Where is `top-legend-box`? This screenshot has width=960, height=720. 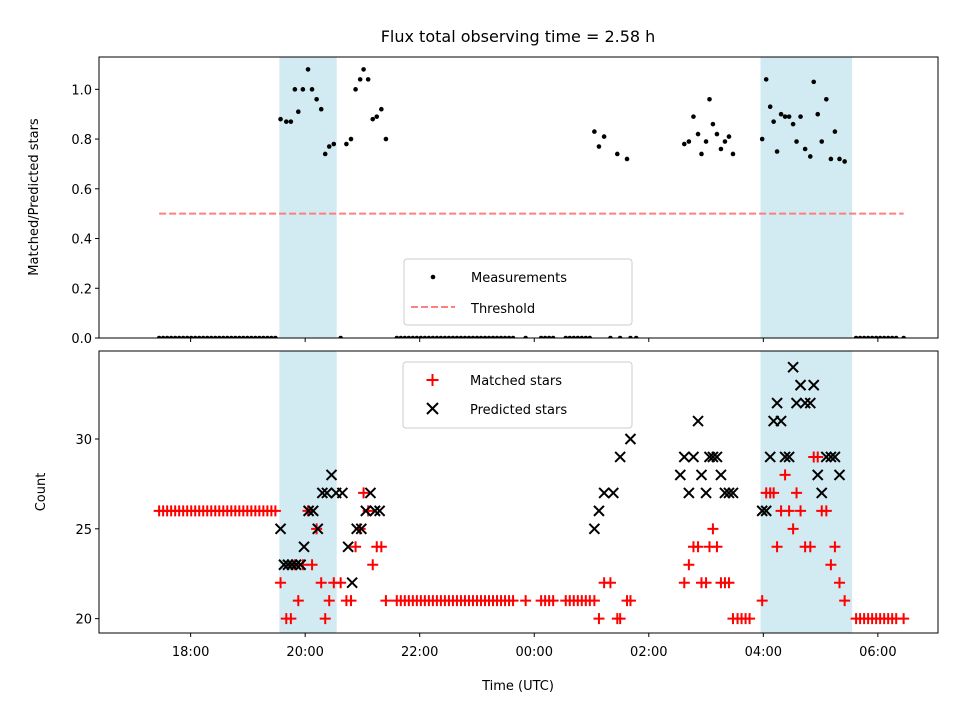 top-legend-box is located at coordinates (518, 292).